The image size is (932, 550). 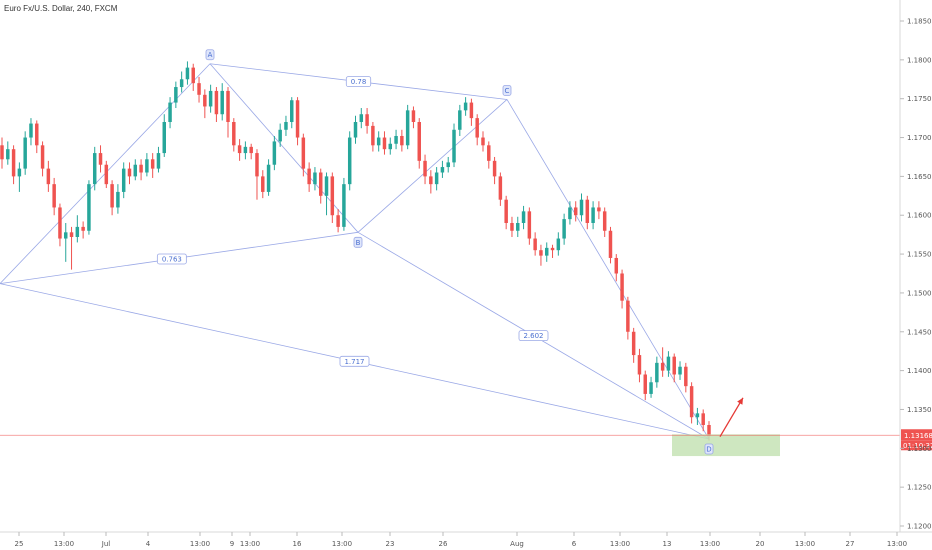 I want to click on time-tick-label: 25, so click(x=19, y=544).